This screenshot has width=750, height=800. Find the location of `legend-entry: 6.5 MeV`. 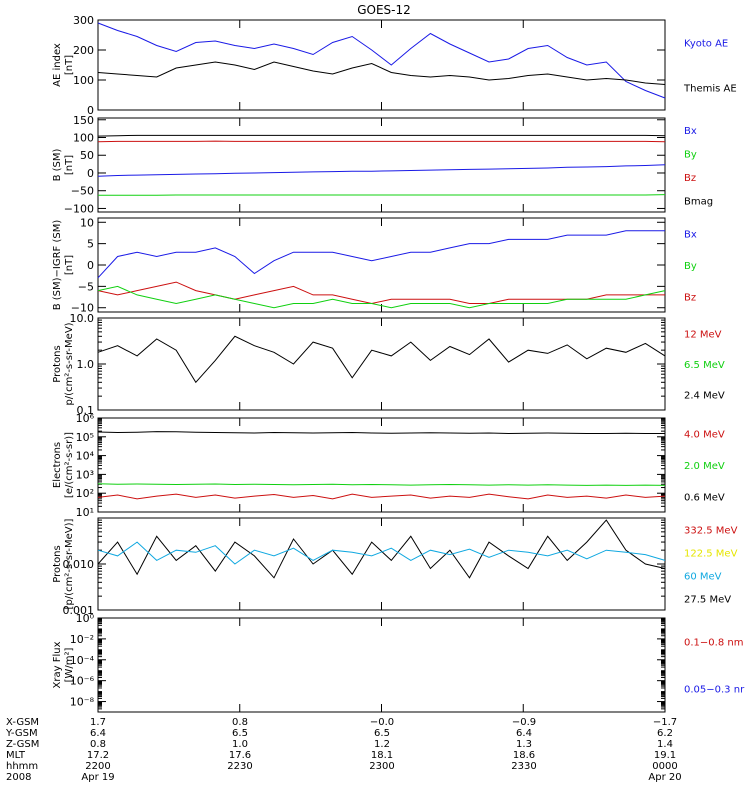

legend-entry: 6.5 MeV is located at coordinates (704, 365).